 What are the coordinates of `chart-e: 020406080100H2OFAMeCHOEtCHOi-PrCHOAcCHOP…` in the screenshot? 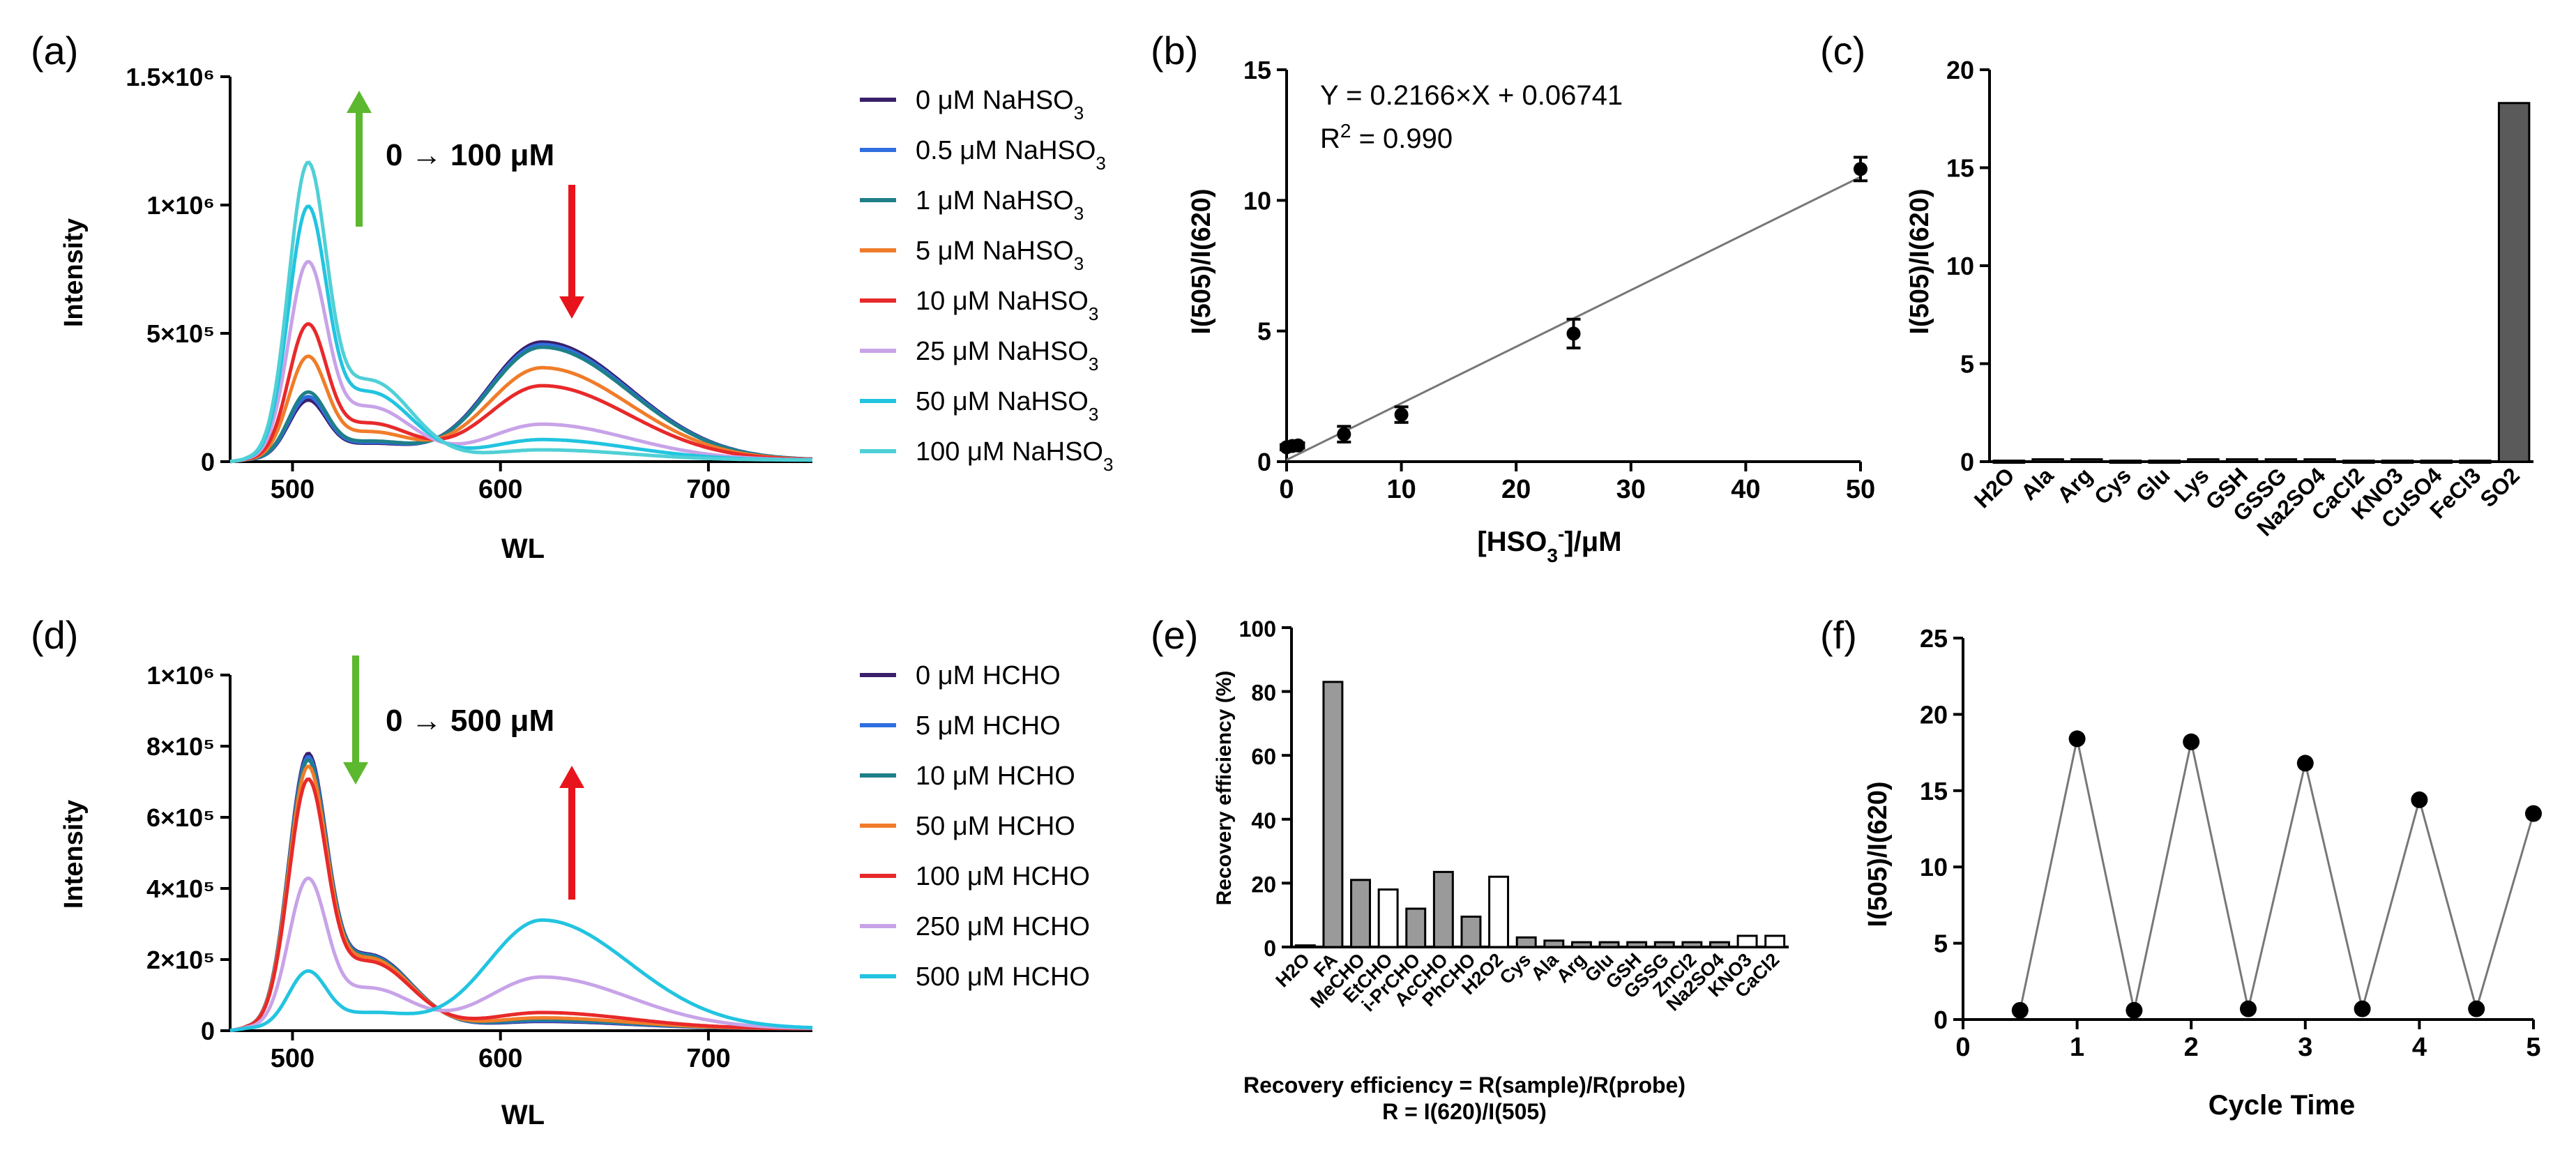 It's located at (1501, 870).